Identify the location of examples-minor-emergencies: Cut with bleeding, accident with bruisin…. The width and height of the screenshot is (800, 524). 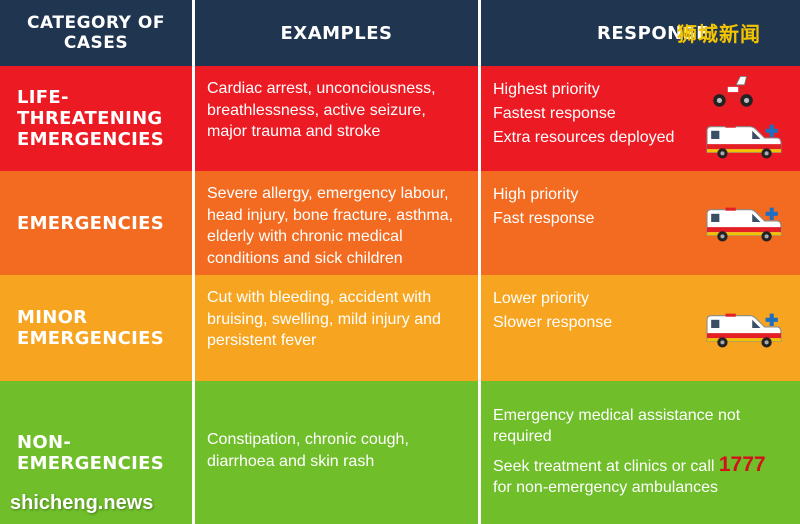
(338, 328).